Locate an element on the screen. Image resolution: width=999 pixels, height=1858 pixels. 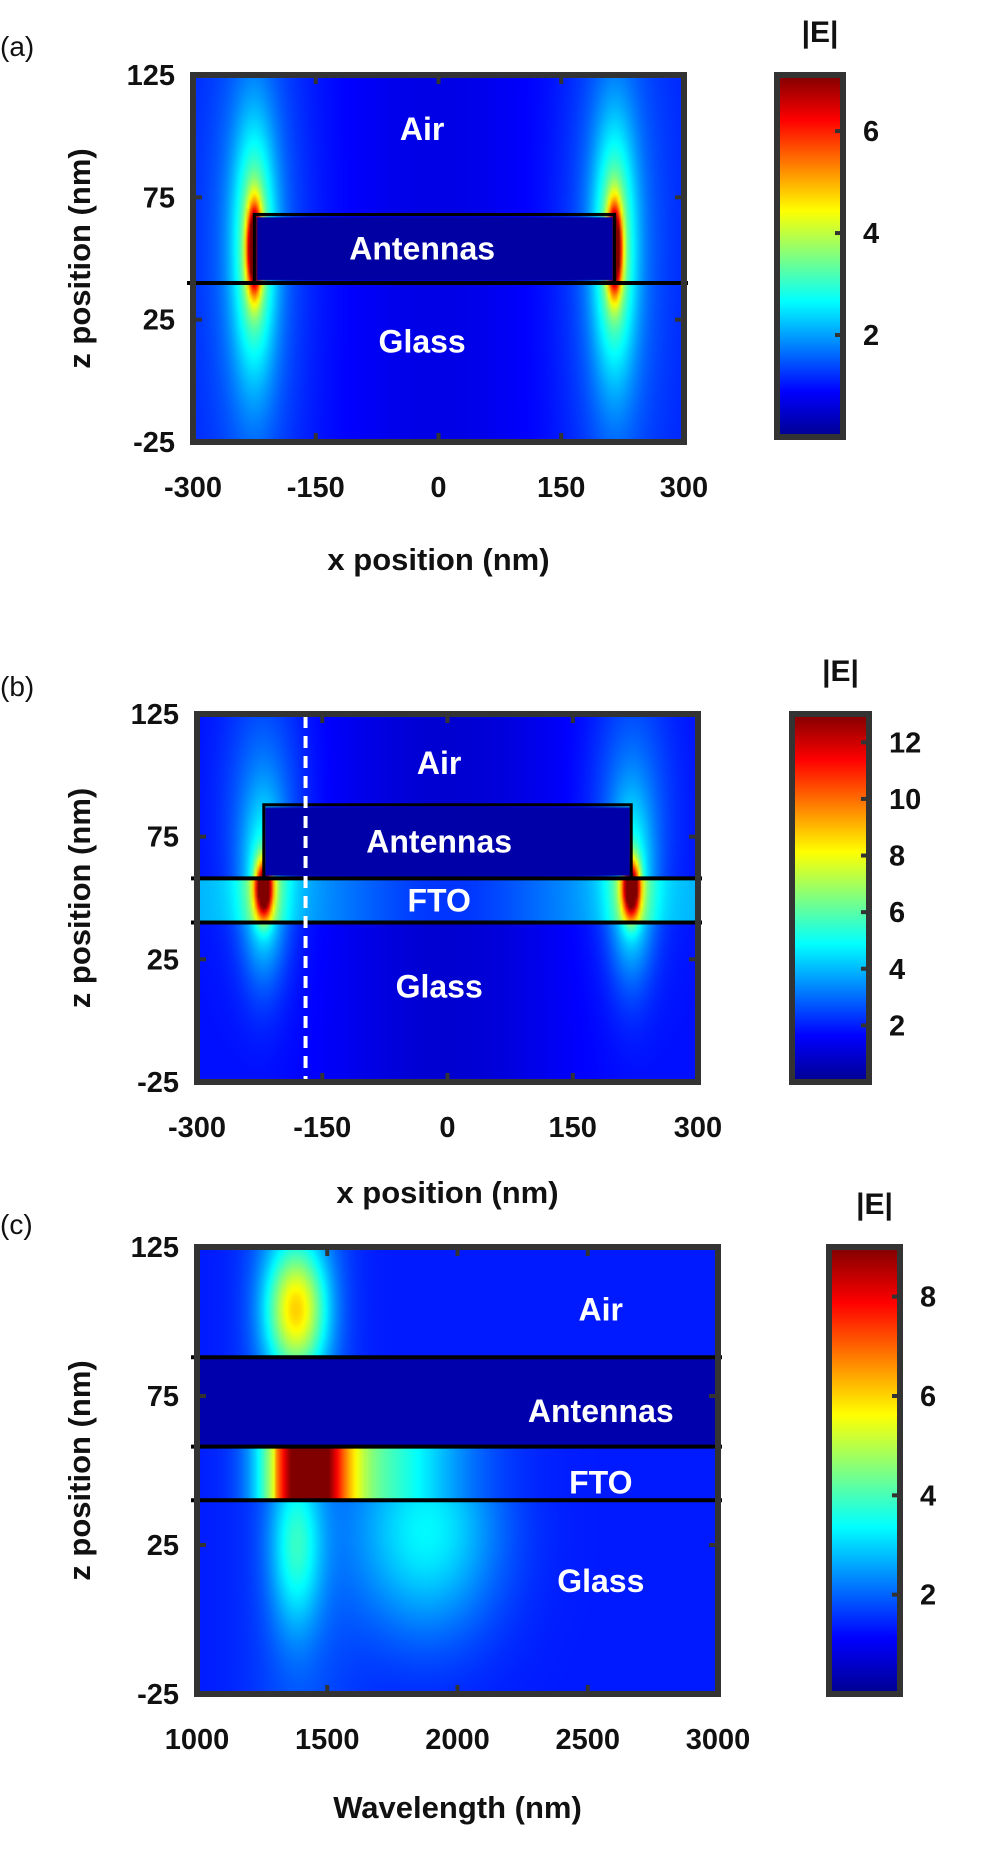
x-tick-label: 2000 is located at coordinates (457, 1740).